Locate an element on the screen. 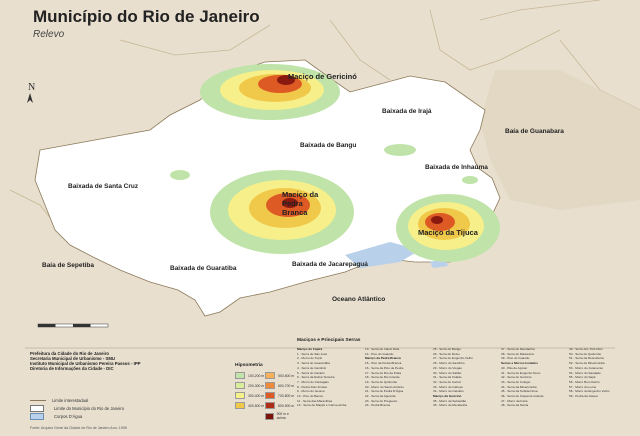  hypsometry-item: 900 m e acima is located at coordinates (280, 416).